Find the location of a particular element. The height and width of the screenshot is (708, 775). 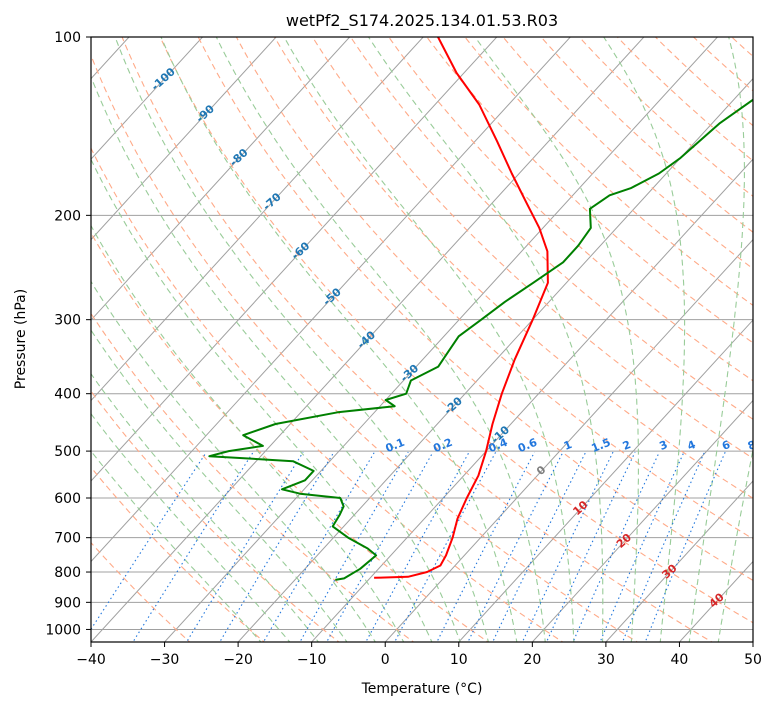

x-tick-label: 0 is located at coordinates (385, 660).